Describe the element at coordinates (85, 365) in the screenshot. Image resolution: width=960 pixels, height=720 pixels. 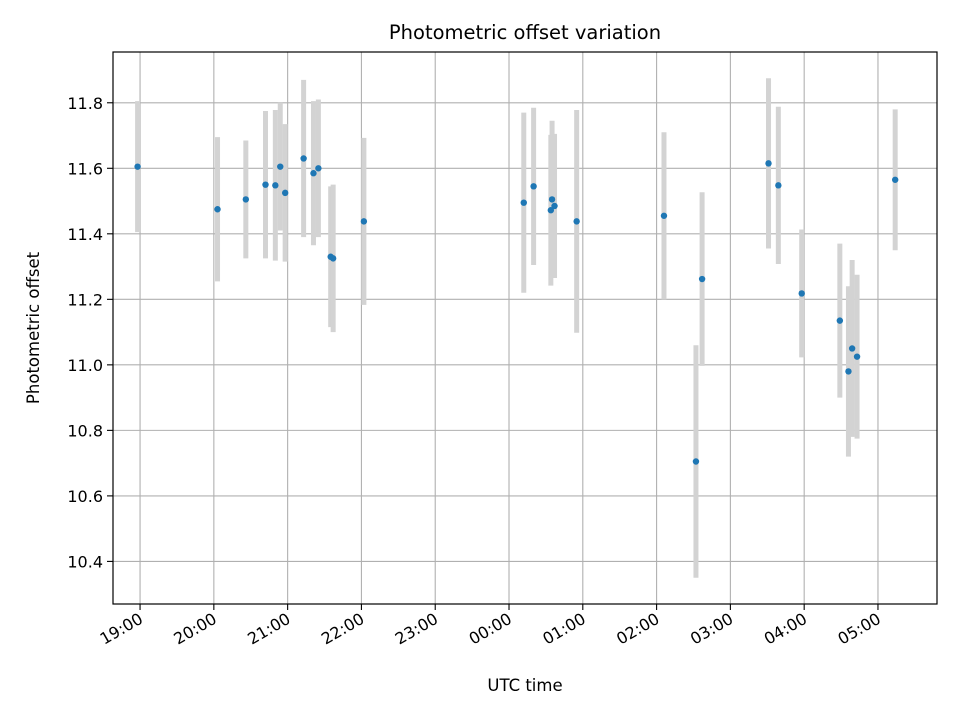
I see `y-tick-label: 11.0` at that location.